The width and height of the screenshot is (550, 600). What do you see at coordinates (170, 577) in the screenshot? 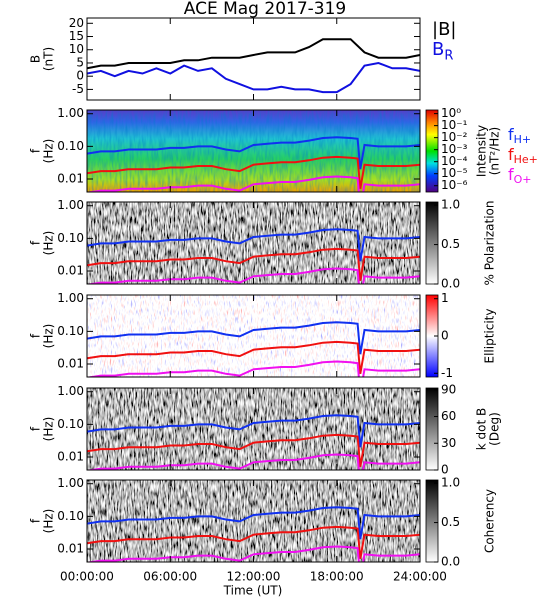
I see `x-tick-label: 06:00:00` at bounding box center [170, 577].